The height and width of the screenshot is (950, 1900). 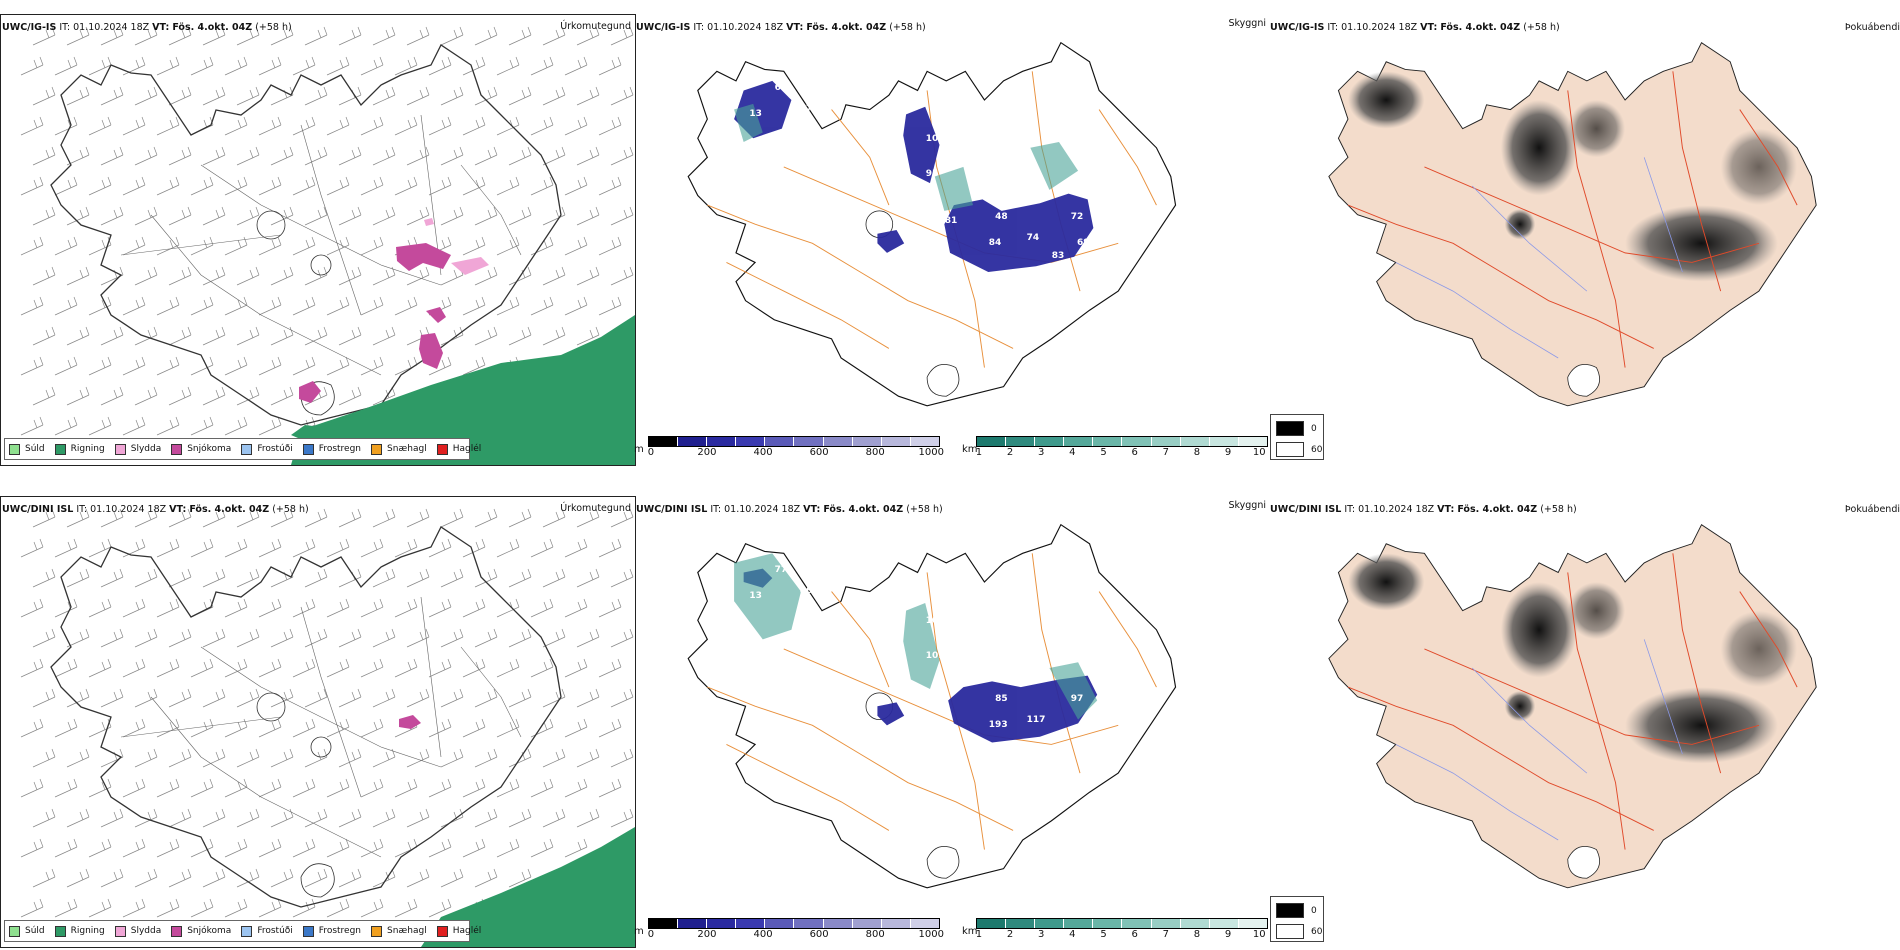 What do you see at coordinates (819, 452) in the screenshot?
I see `scale-tick-label: 600` at bounding box center [819, 452].